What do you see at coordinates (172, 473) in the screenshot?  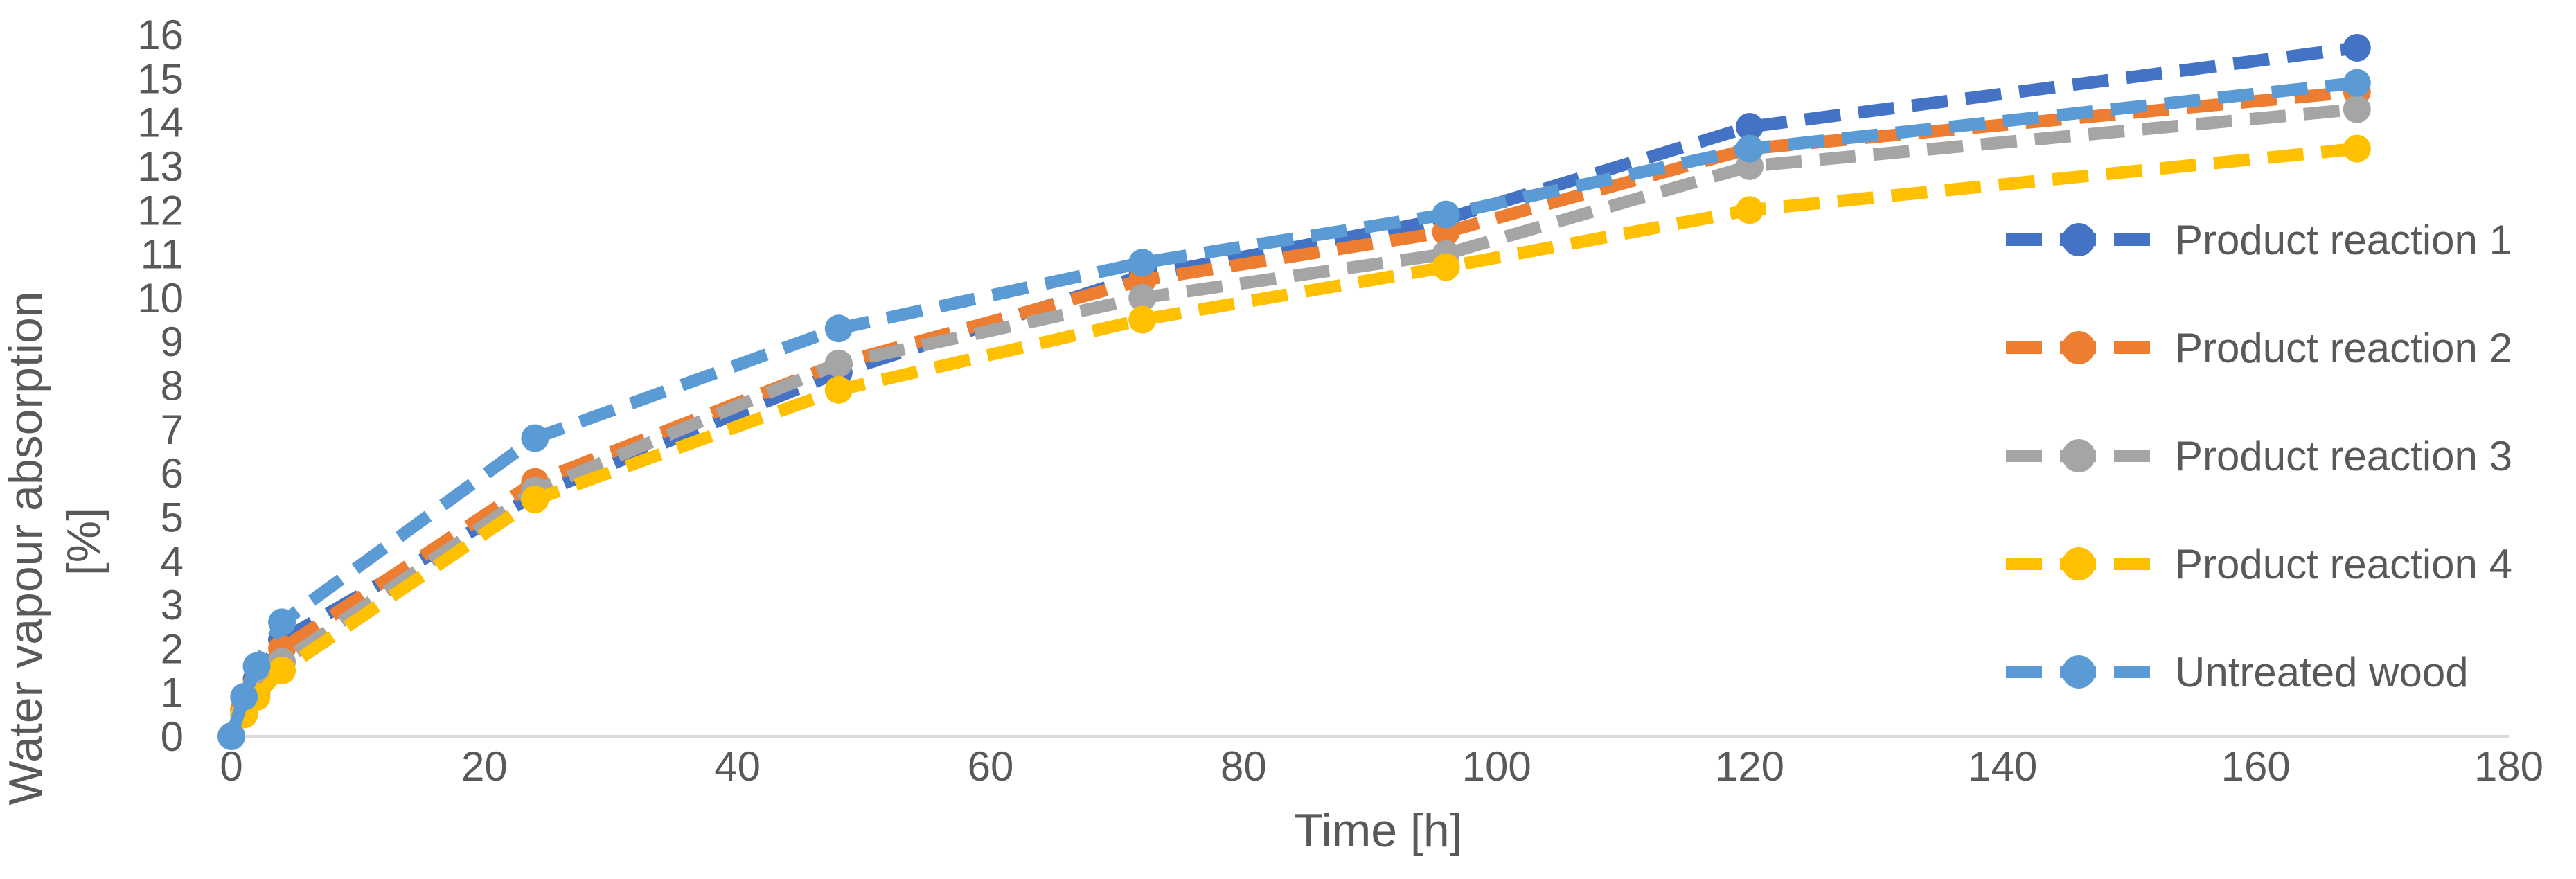 I see `y-tick-label: 6` at bounding box center [172, 473].